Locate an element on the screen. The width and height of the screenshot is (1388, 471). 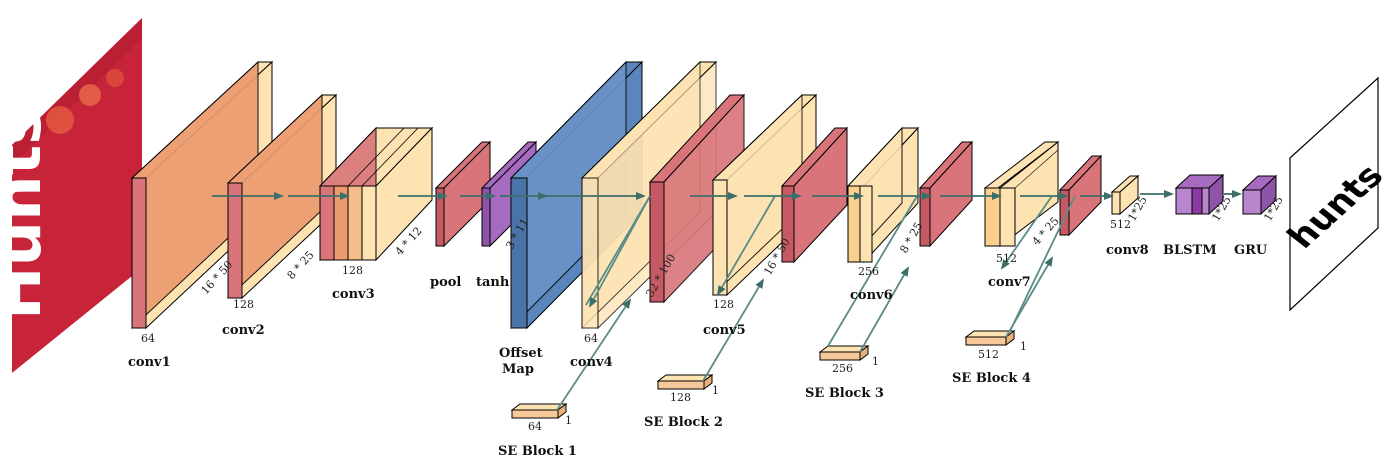
conv1-channels: 64 is located at coordinates (148, 338).